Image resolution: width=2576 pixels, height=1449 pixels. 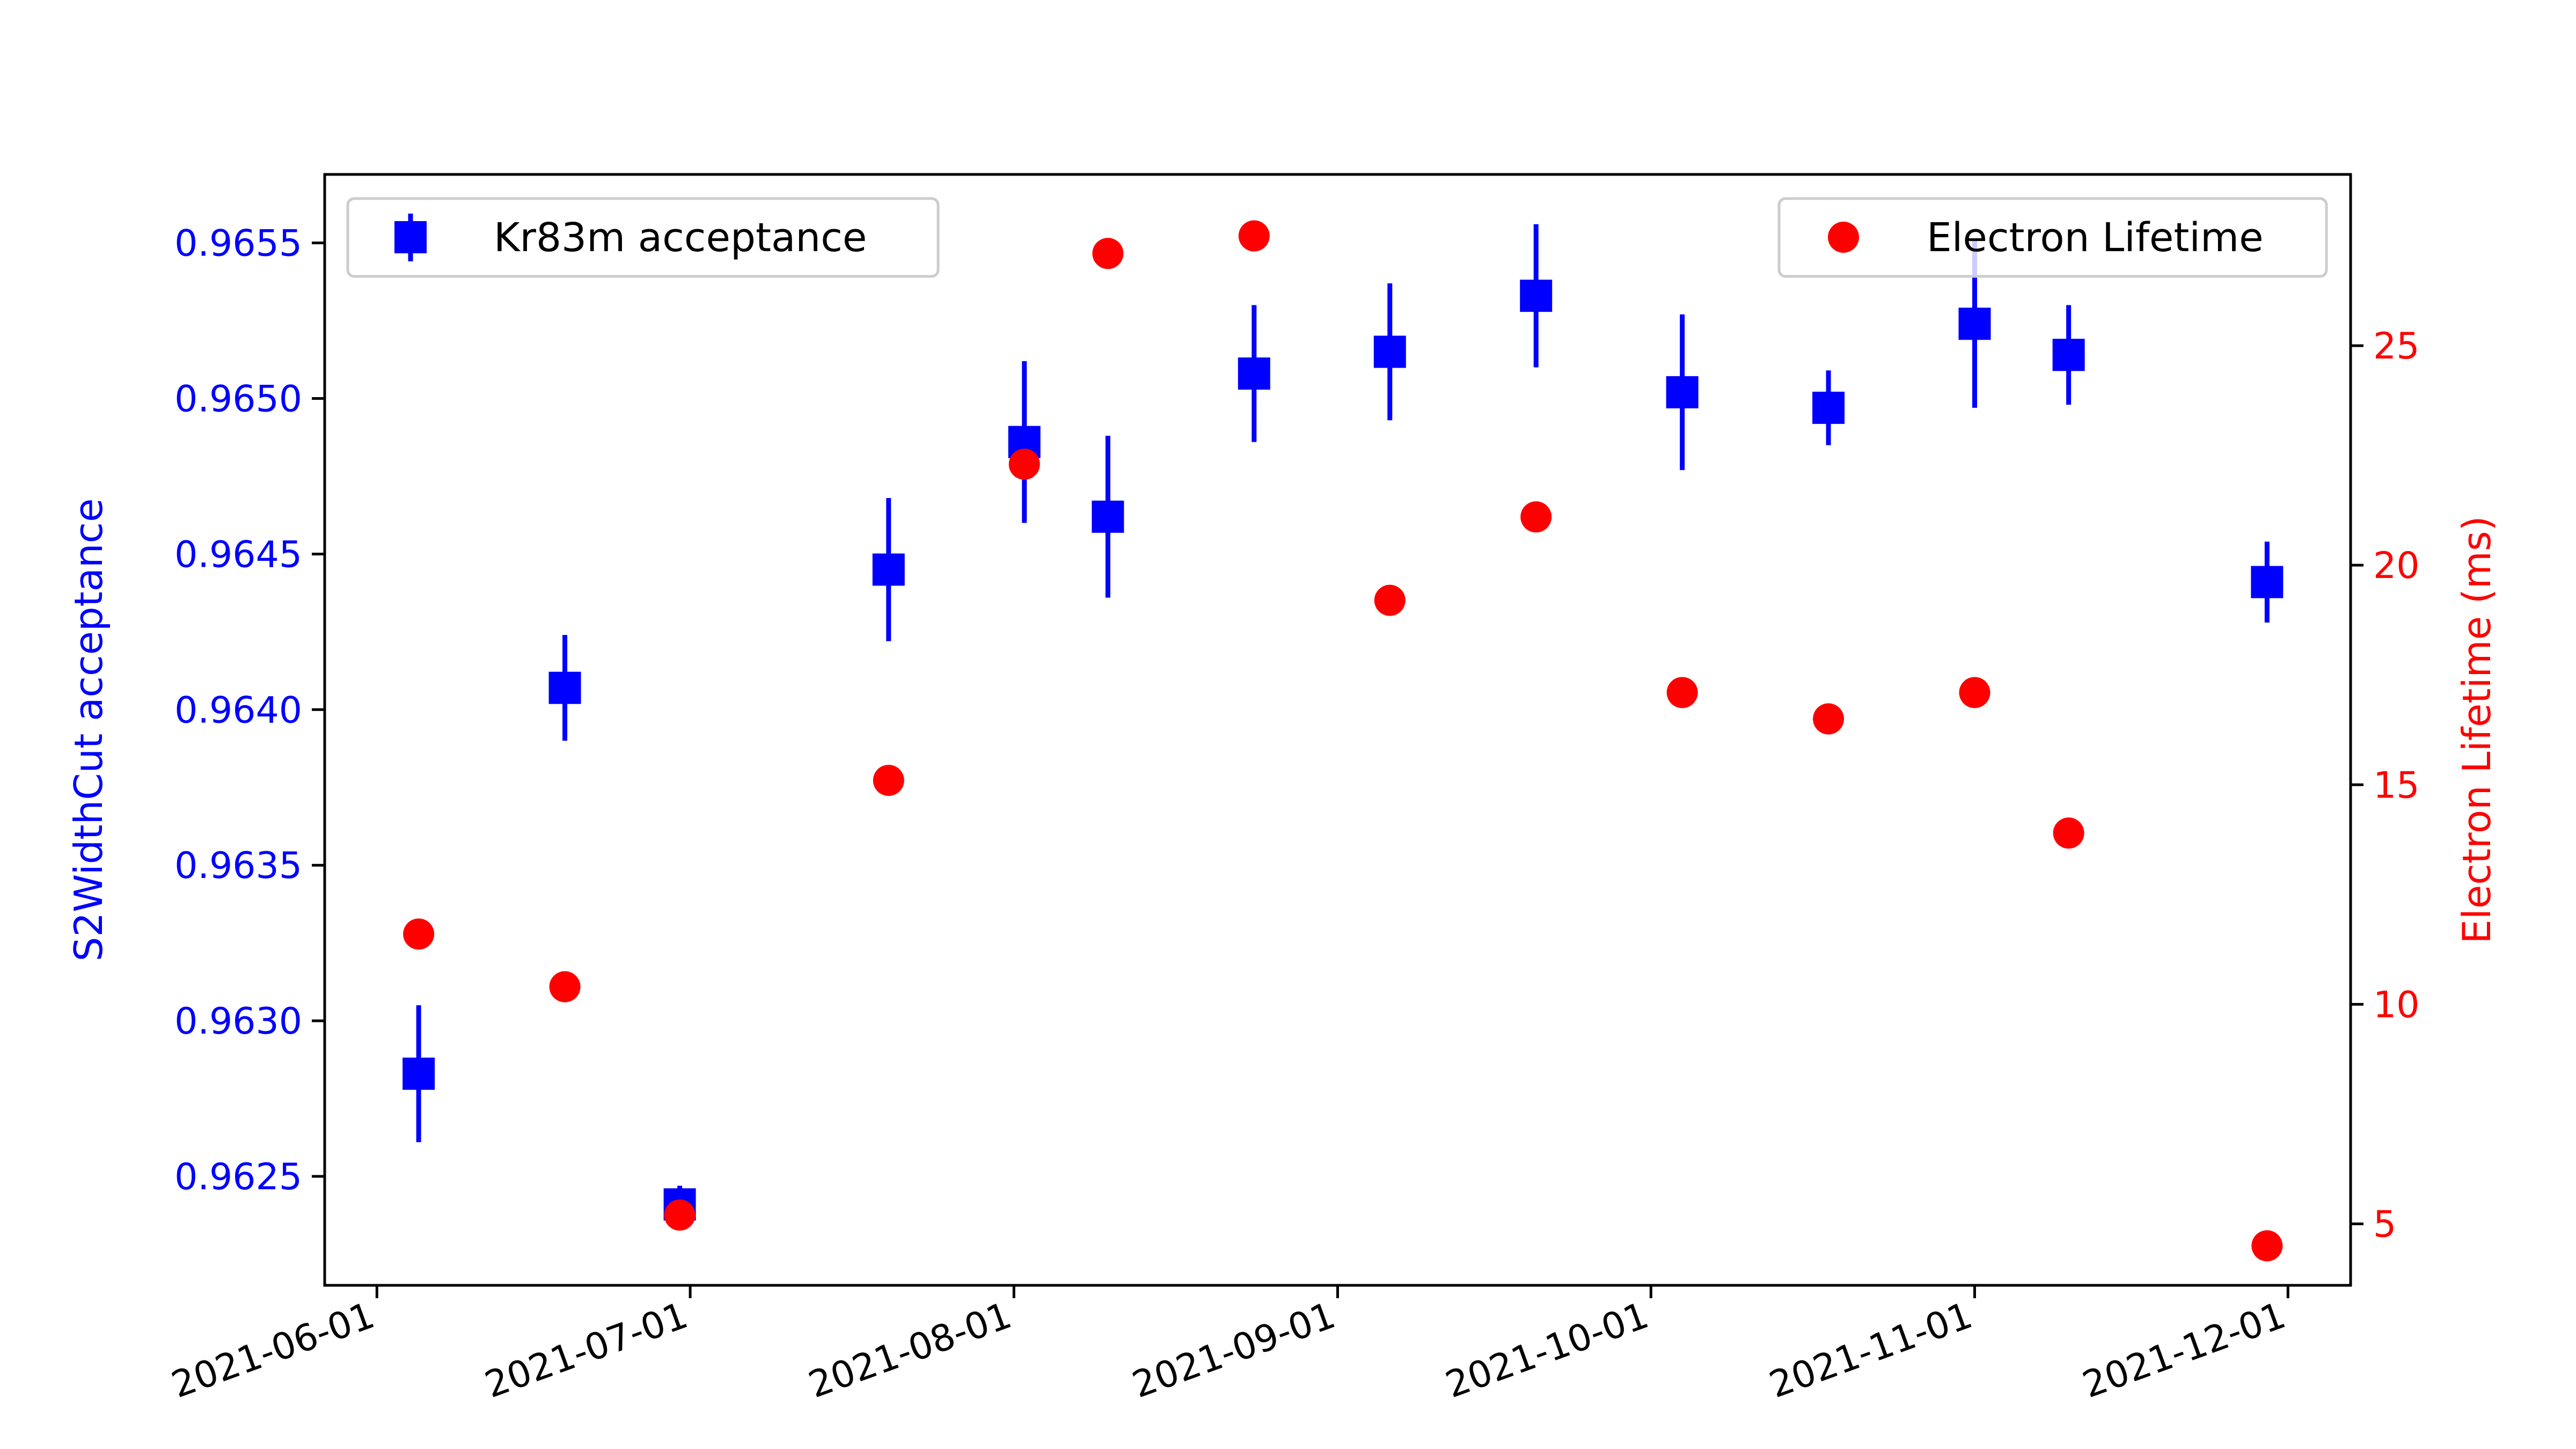 What do you see at coordinates (2396, 346) in the screenshot?
I see `right-tick-label: 25` at bounding box center [2396, 346].